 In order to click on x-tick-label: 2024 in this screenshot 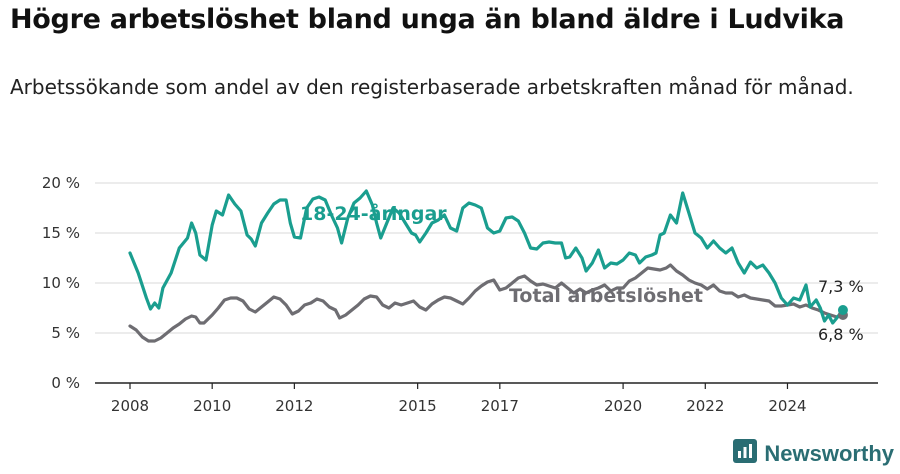, I will do `click(787, 406)`.